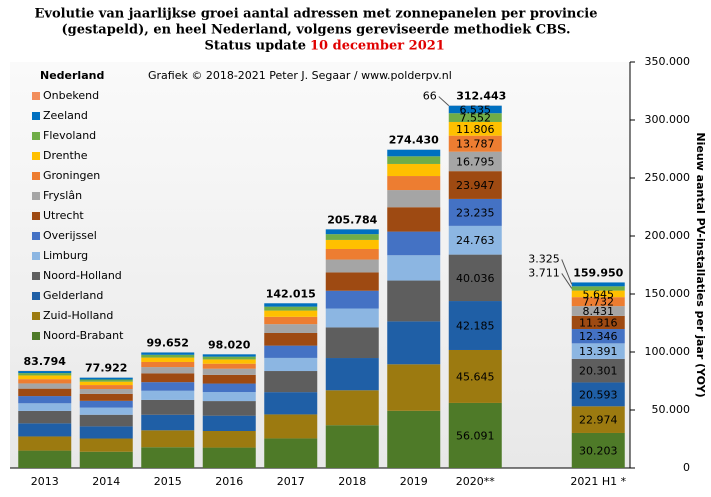 The height and width of the screenshot is (497, 711). I want to click on legend-title: Nederland, so click(72, 75).